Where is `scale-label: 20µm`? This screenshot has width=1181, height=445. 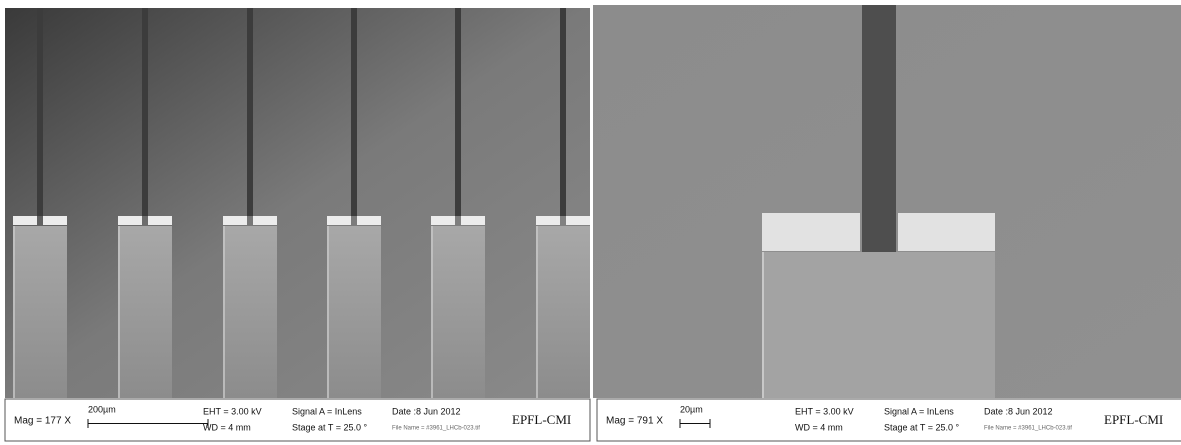
scale-label: 20µm is located at coordinates (691, 409).